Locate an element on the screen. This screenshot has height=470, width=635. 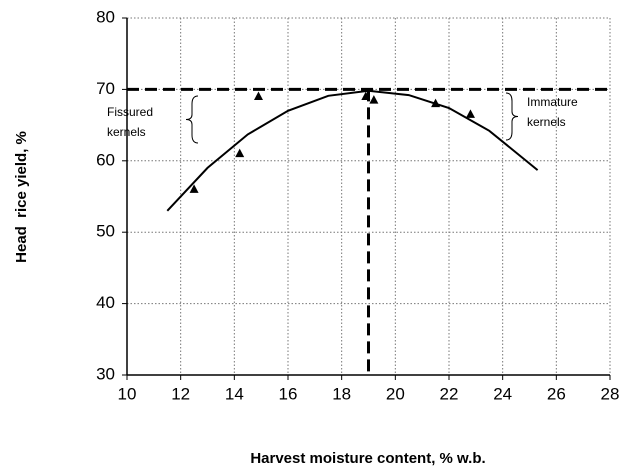
y-axis-label: Head rice yield, % is located at coordinates (21, 197).